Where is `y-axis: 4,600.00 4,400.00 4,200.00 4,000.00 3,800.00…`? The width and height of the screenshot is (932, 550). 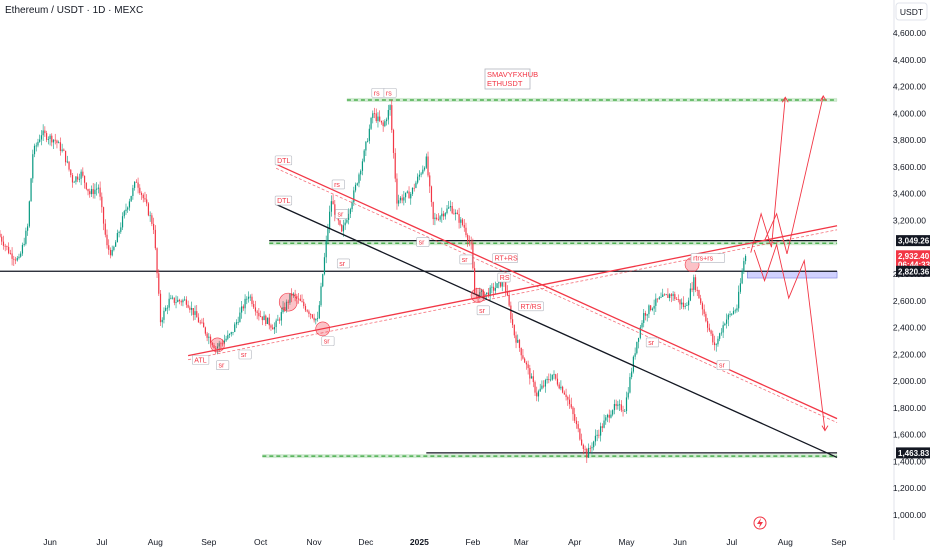
y-axis: 4,600.00 4,400.00 4,200.00 4,000.00 3,800.00… is located at coordinates (909, 270).